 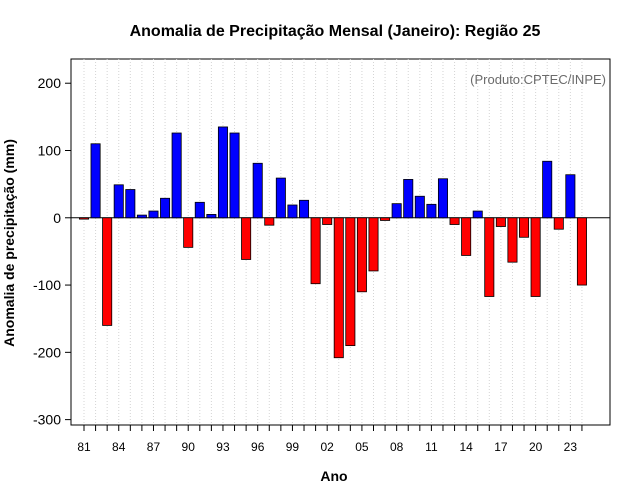 I want to click on bar-2009, so click(x=408, y=199).